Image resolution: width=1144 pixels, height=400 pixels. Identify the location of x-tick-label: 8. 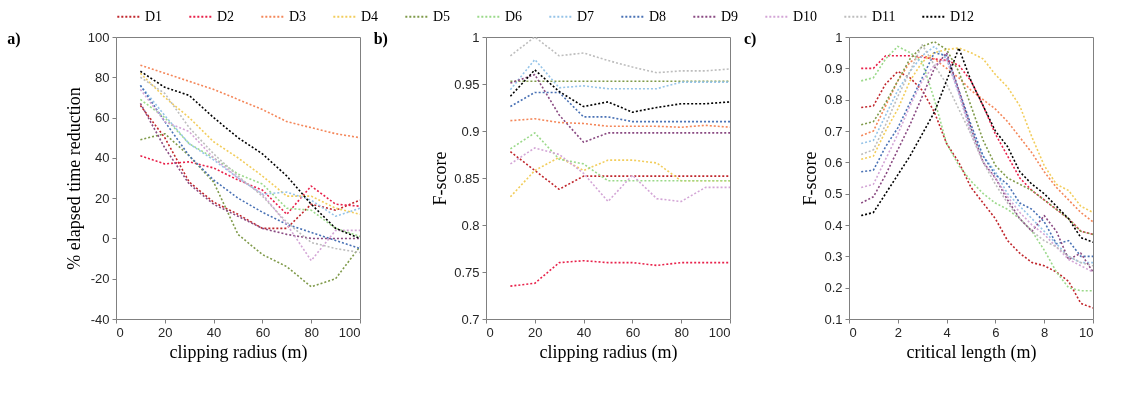
(1045, 332).